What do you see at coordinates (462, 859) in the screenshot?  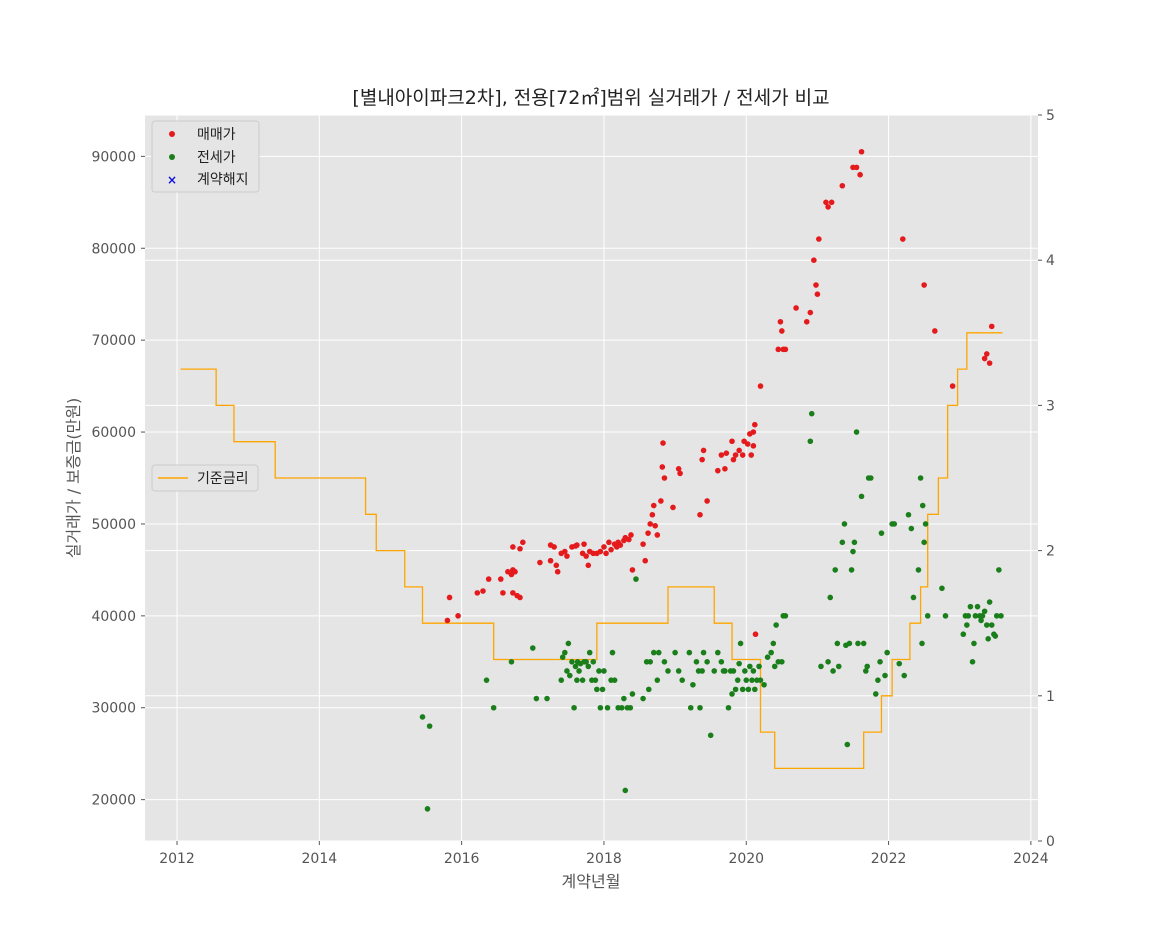 I see `x-tick-label: 2016` at bounding box center [462, 859].